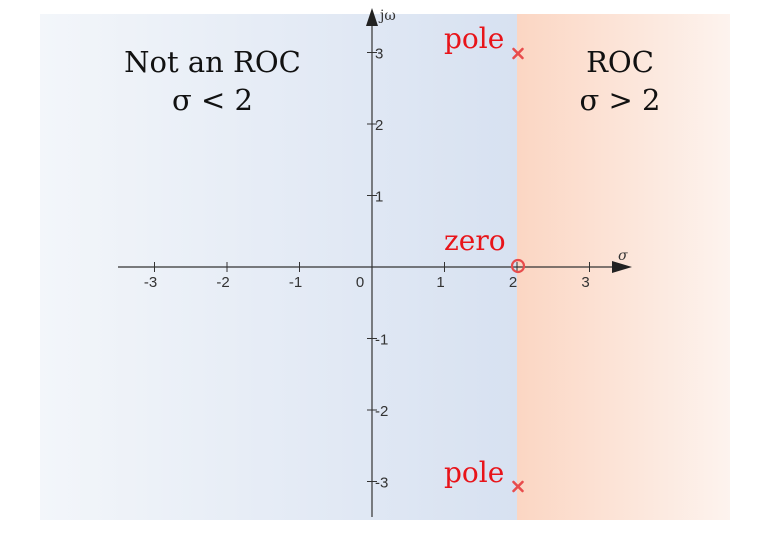 This screenshot has width=760, height=537. What do you see at coordinates (620, 100) in the screenshot?
I see `roc-condition: σ > 2` at bounding box center [620, 100].